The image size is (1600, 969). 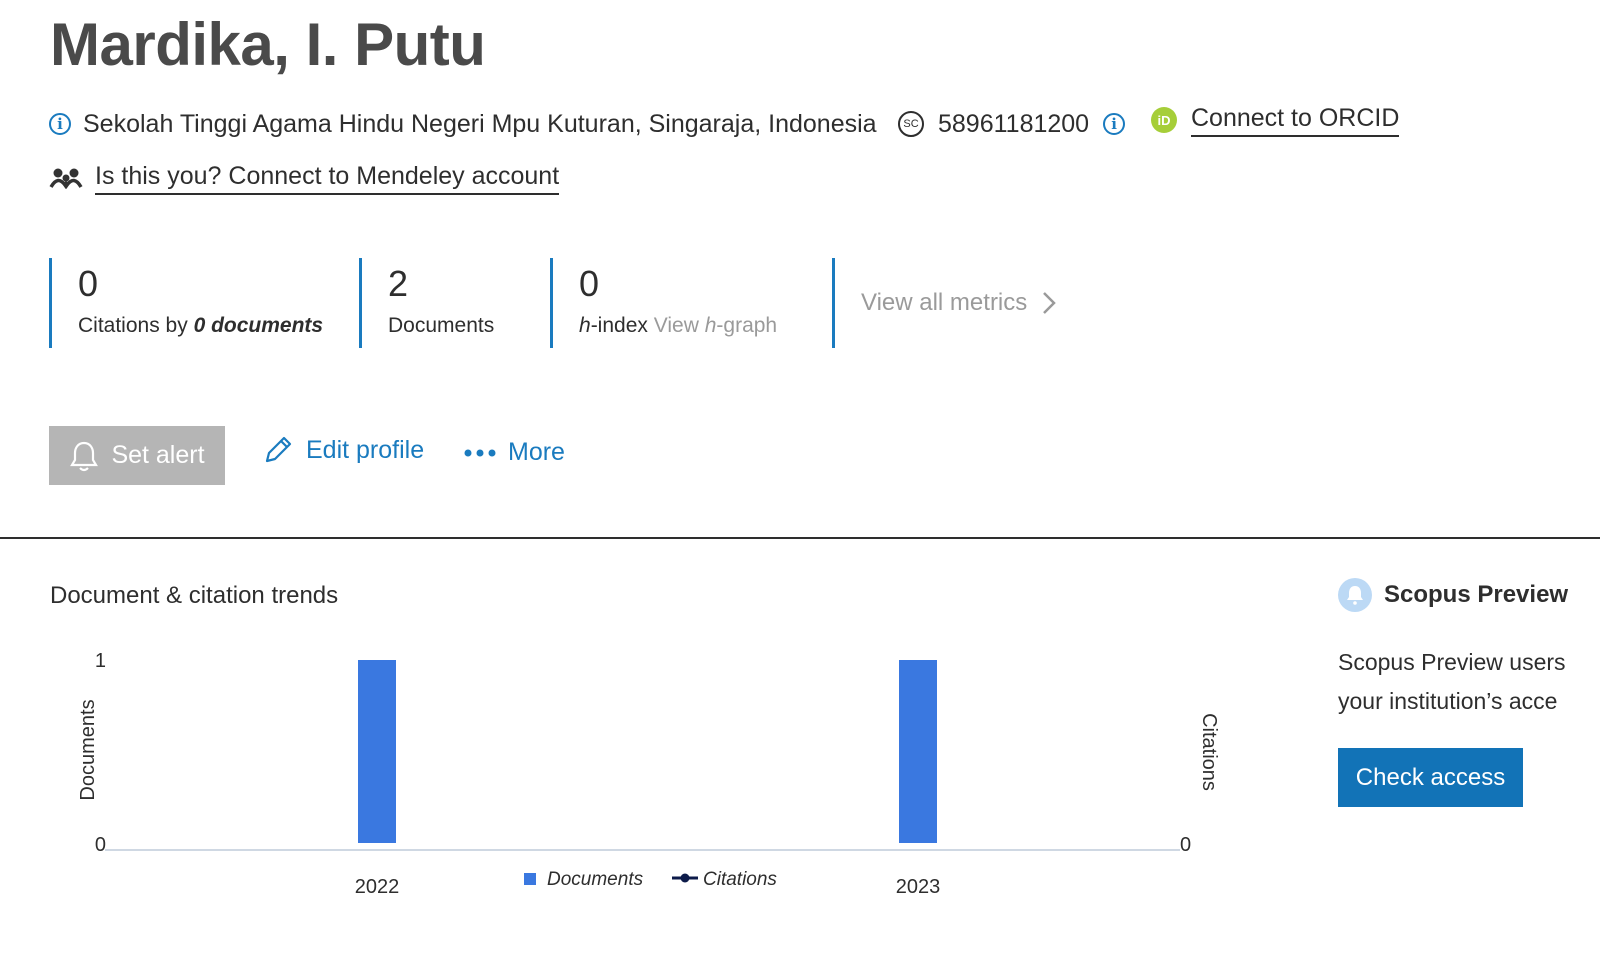 I want to click on view-all-metrics-link: View all metrics, so click(x=962, y=303).